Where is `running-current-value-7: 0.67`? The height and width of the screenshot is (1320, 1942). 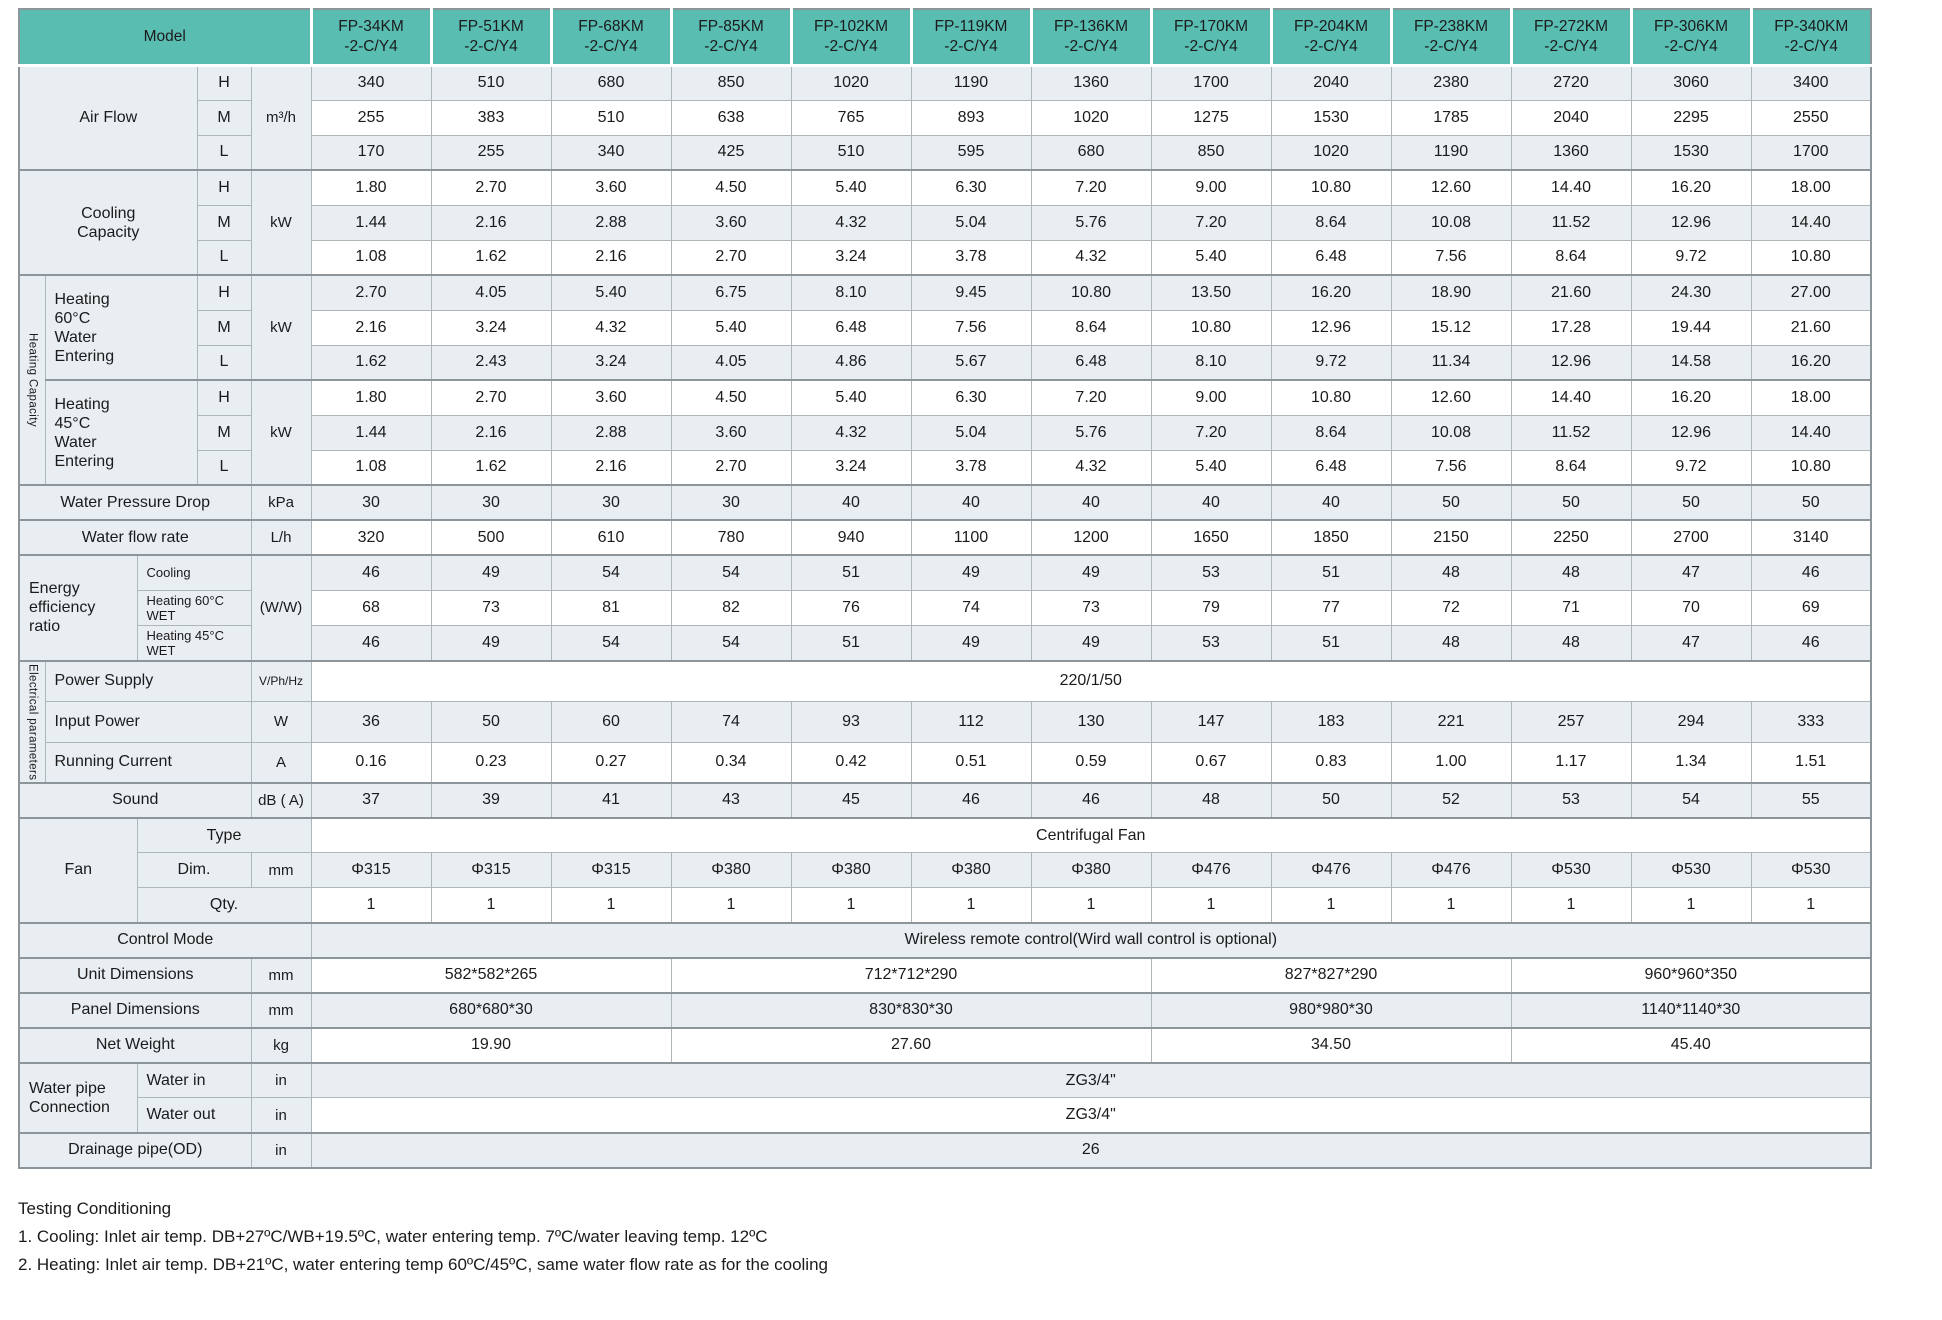
running-current-value-7: 0.67 is located at coordinates (1211, 762).